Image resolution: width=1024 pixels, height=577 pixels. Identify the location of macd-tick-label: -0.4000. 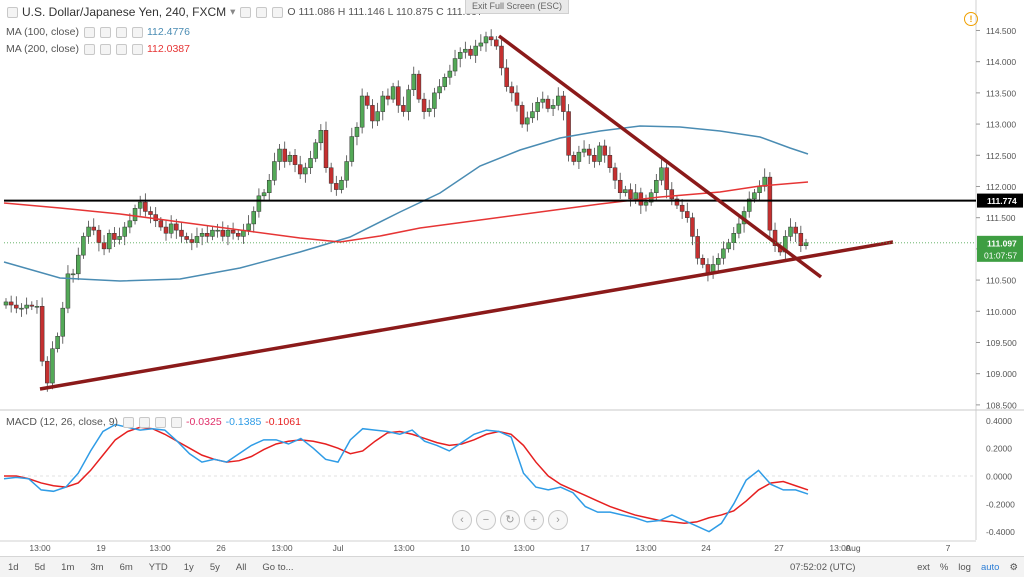
(1000, 532).